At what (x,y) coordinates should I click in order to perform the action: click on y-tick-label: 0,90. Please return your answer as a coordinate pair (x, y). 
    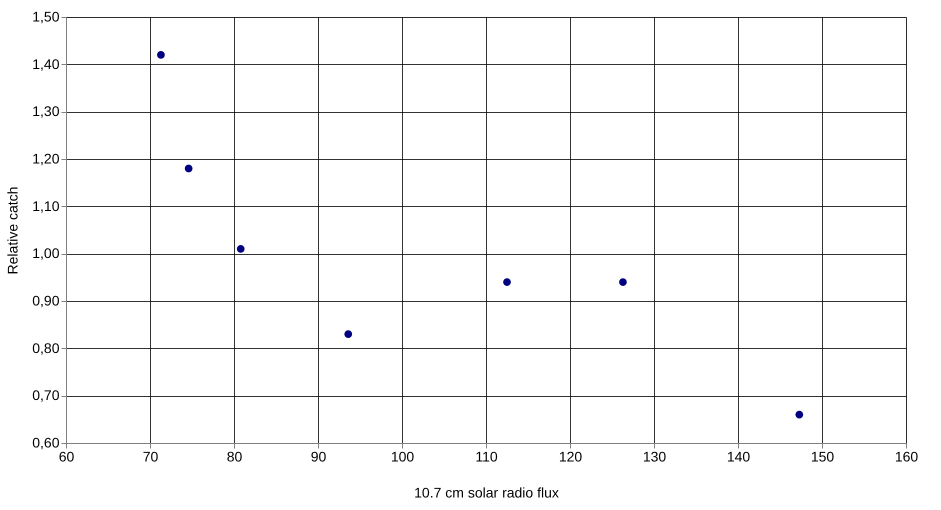
    Looking at the image, I should click on (46, 300).